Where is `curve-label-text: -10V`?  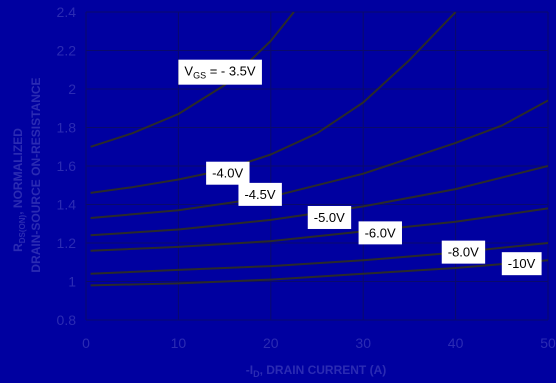
curve-label-text: -10V is located at coordinates (522, 263).